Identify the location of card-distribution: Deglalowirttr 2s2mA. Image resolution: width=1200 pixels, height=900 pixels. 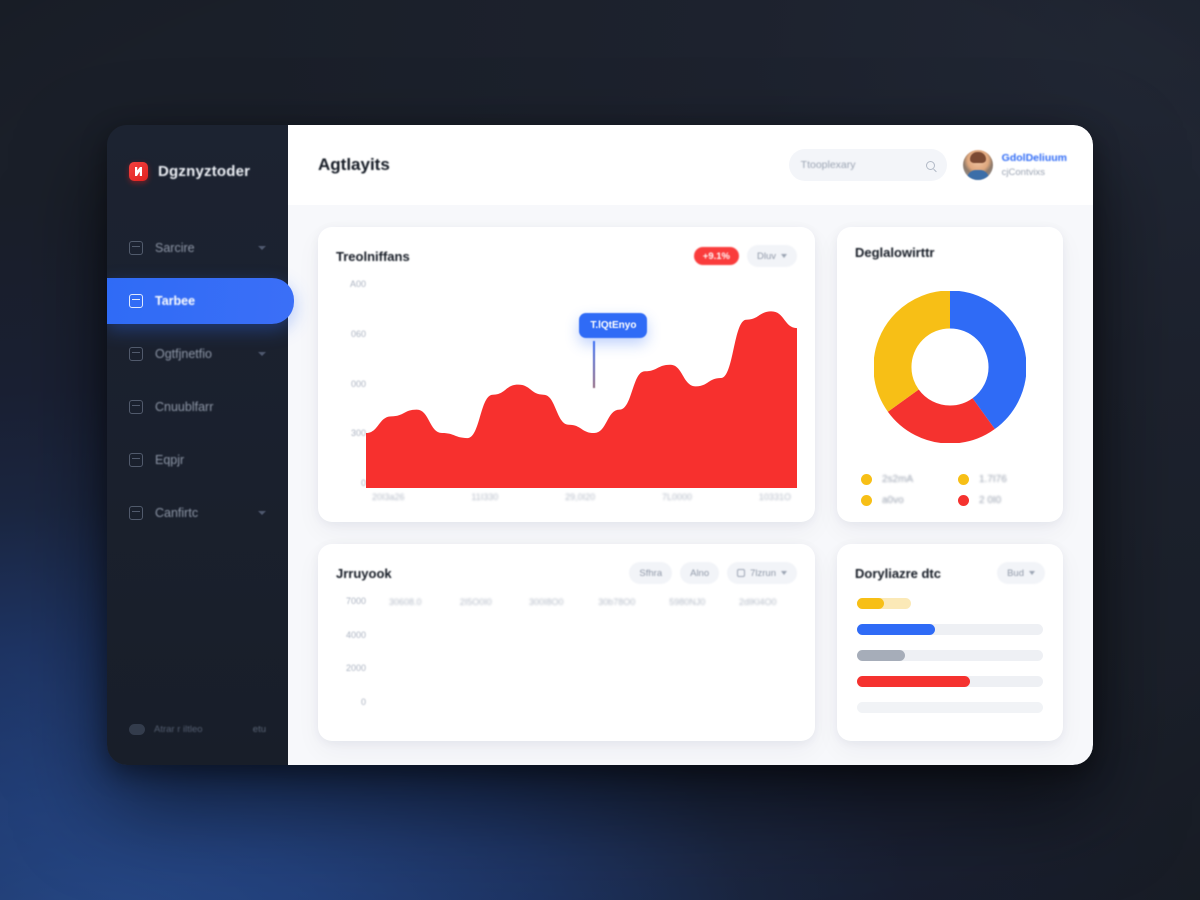
(950, 374).